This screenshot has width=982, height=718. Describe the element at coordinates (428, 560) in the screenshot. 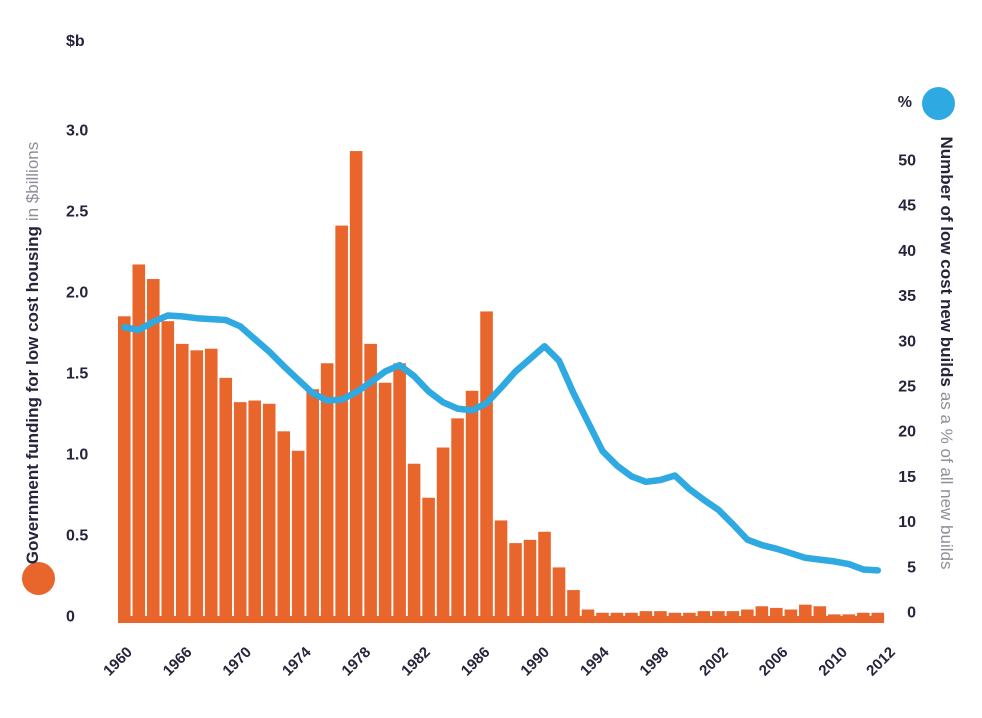

I see `bar-1981` at that location.